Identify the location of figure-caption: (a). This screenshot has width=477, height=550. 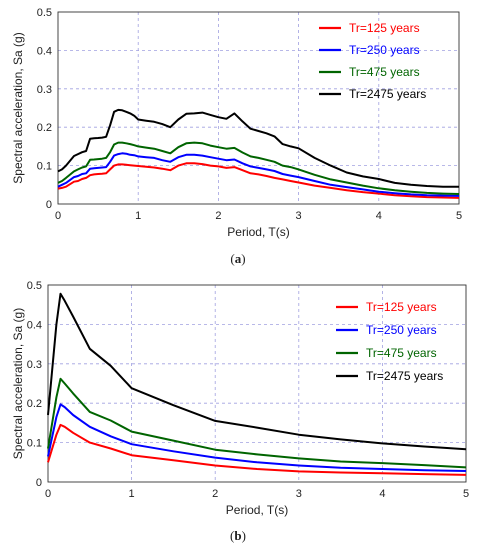
(237, 258).